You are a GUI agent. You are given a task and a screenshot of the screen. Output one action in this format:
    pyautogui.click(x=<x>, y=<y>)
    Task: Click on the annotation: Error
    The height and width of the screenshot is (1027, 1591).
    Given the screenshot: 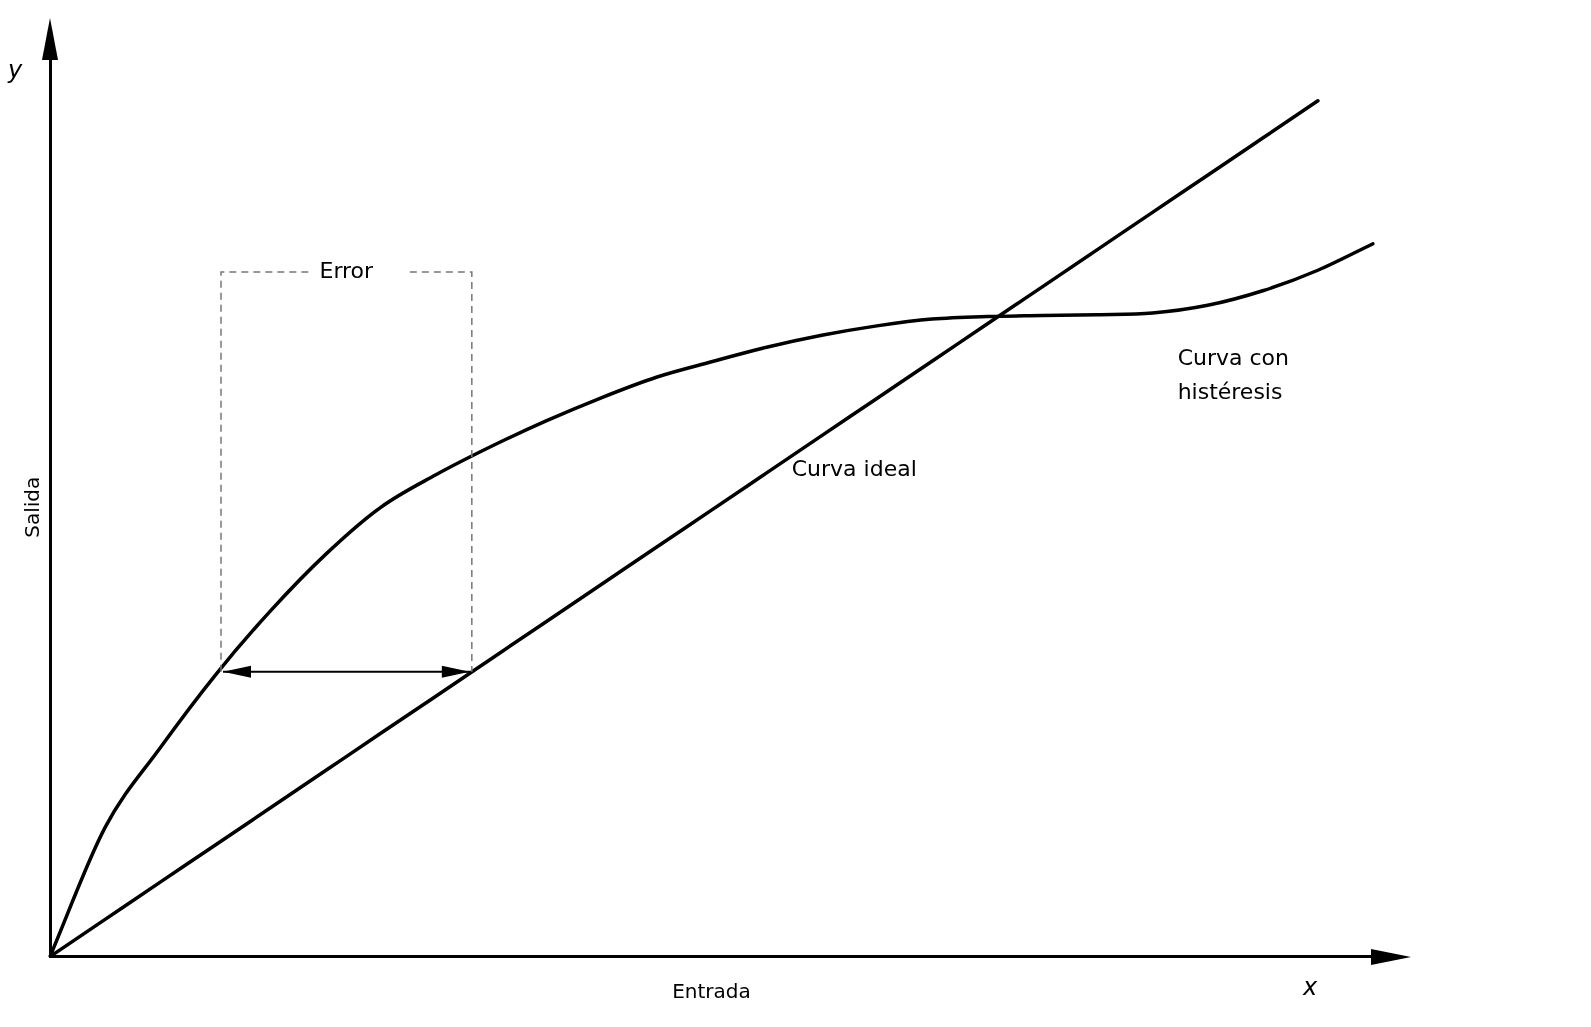 What is the action you would take?
    pyautogui.click(x=346, y=270)
    